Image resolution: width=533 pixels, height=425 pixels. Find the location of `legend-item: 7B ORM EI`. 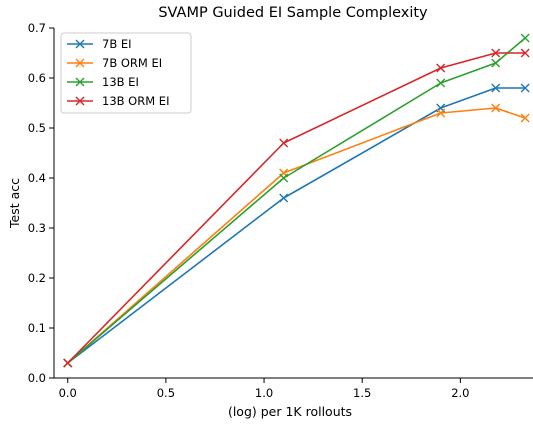

legend-item: 7B ORM EI is located at coordinates (114, 63).